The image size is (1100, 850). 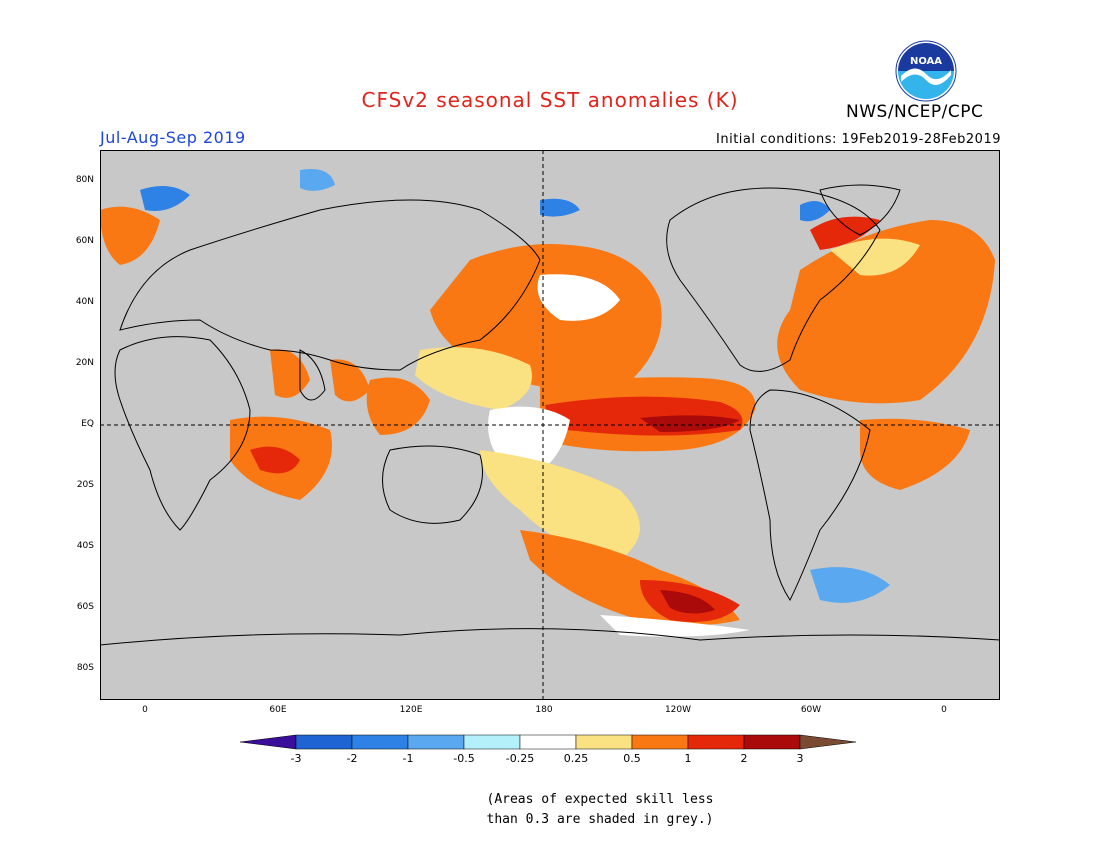 I want to click on india-outline, so click(x=312, y=375).